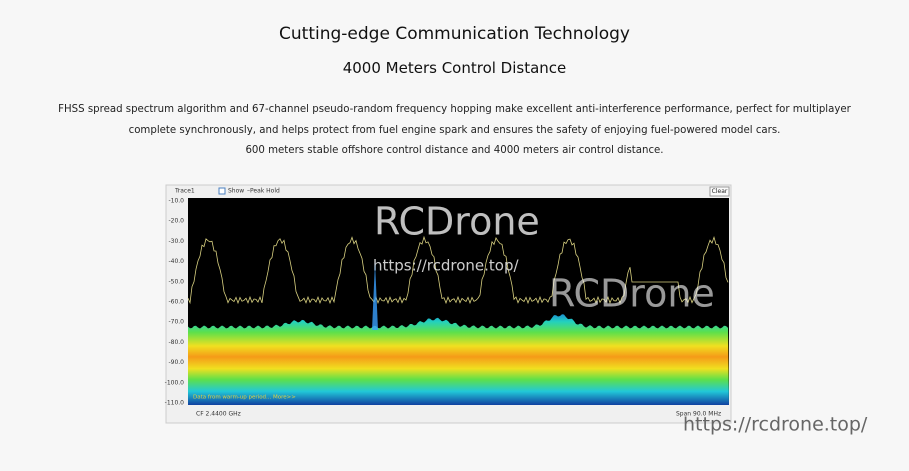 This screenshot has height=471, width=909. I want to click on clear-label: Clear, so click(720, 191).